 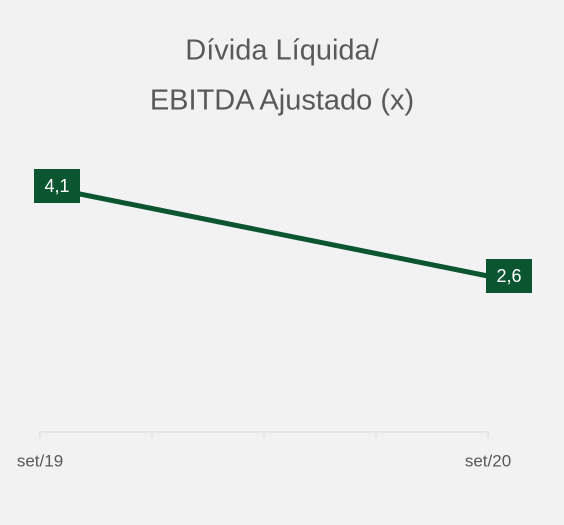 I want to click on data-line, so click(x=264, y=231).